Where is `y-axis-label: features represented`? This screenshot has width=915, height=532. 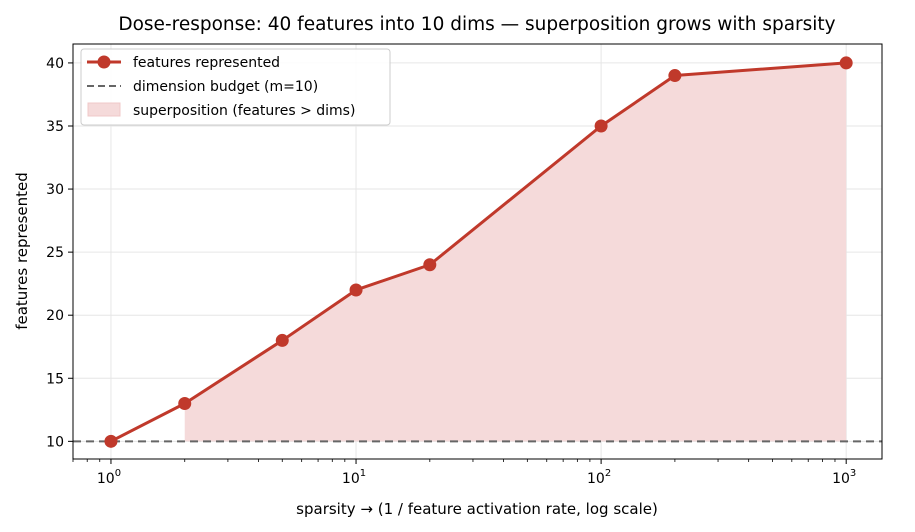 y-axis-label: features represented is located at coordinates (22, 251).